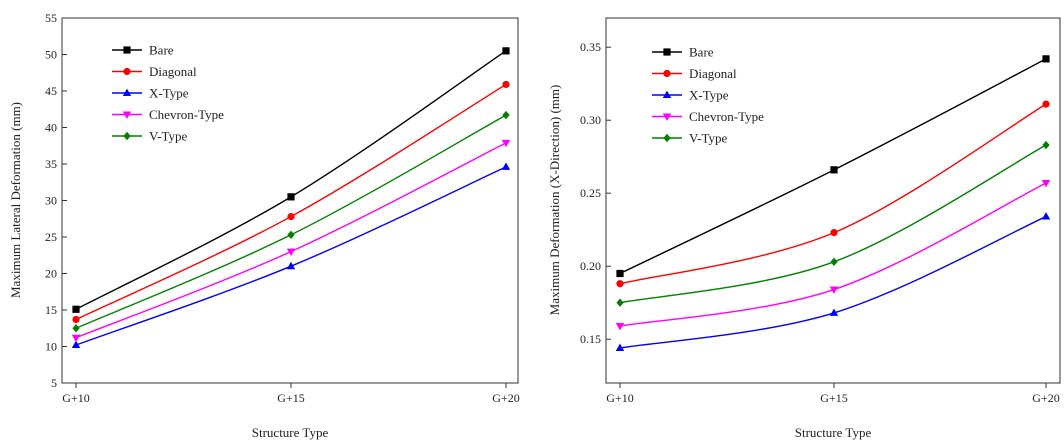 The height and width of the screenshot is (443, 1064). Describe the element at coordinates (590, 339) in the screenshot. I see `y-tick-label: 0.15` at that location.